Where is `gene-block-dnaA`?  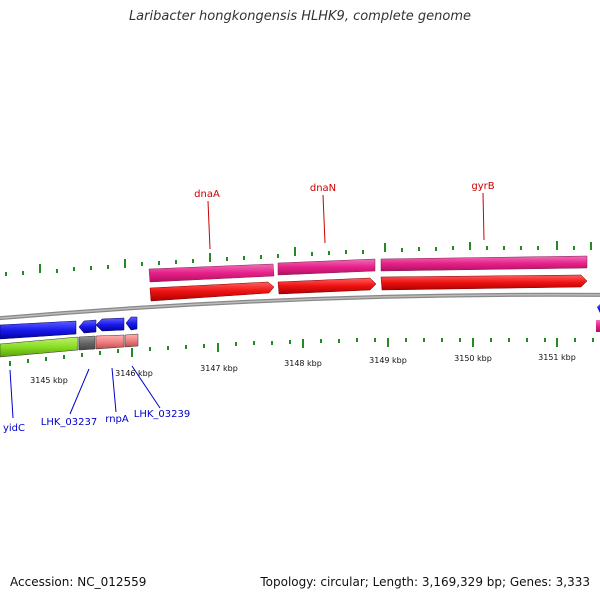
gene-block-dnaA is located at coordinates (211, 273).